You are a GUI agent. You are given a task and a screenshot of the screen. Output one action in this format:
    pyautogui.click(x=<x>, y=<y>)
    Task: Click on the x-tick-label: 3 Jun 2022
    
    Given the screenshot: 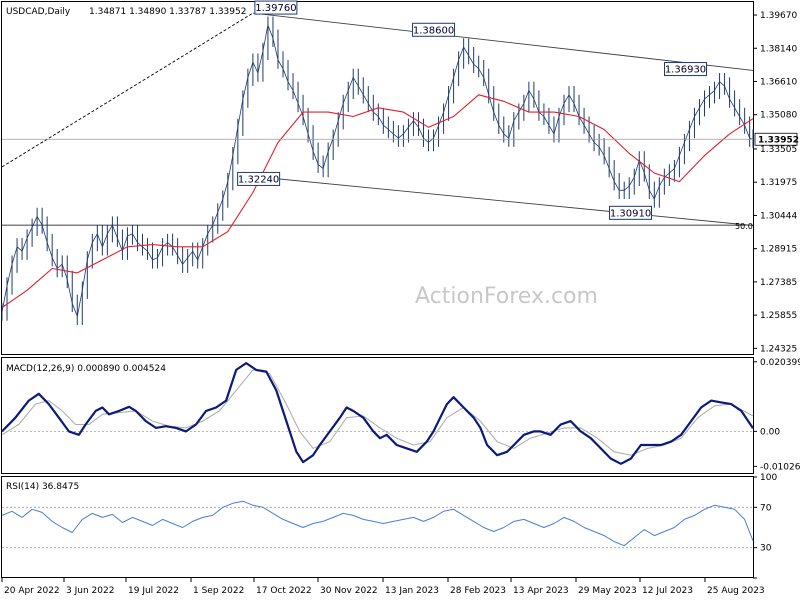 What is the action you would take?
    pyautogui.click(x=90, y=591)
    